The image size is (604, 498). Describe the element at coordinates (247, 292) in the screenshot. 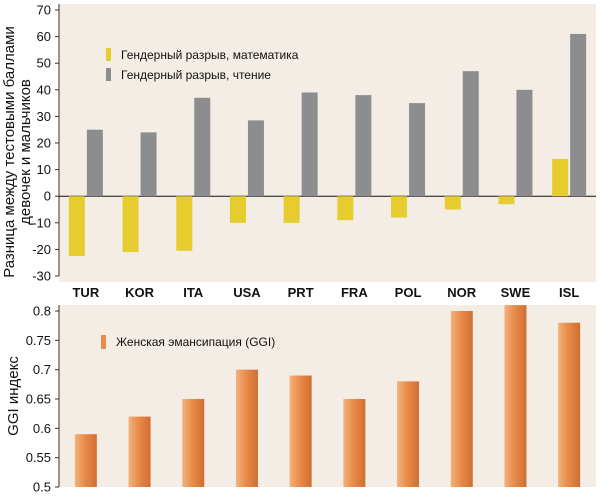

I see `category-label-usa: USA` at that location.